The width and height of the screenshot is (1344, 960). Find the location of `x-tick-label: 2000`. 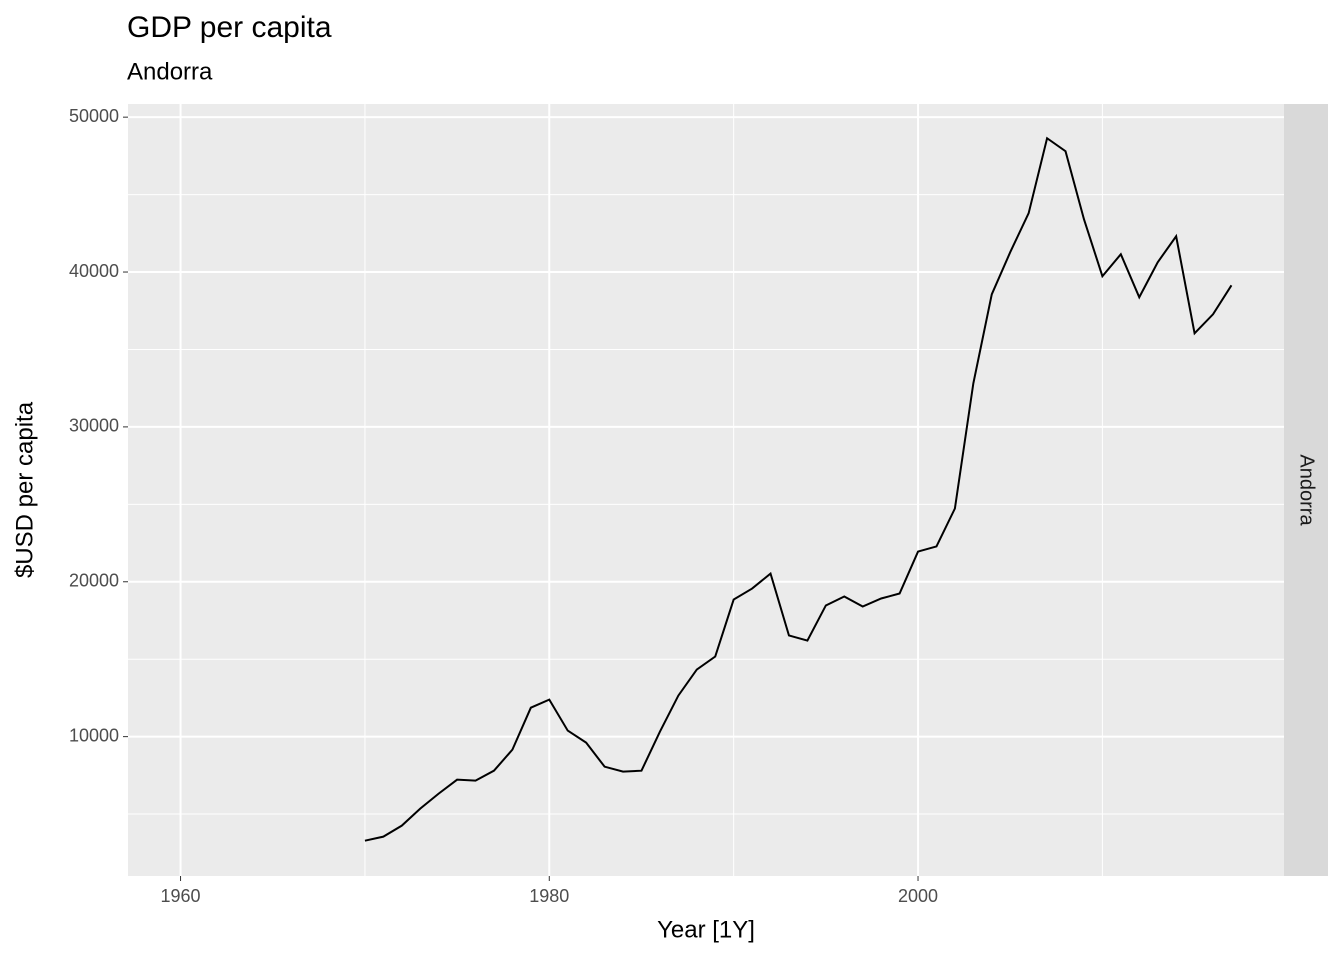

x-tick-label: 2000 is located at coordinates (918, 896).